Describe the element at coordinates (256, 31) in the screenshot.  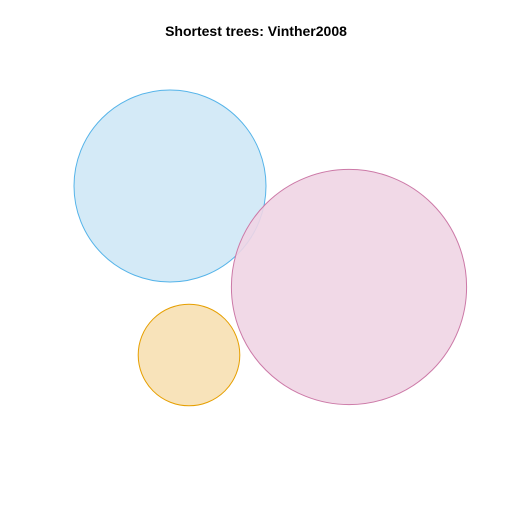
I see `chart-title: Shortest trees: Vinther2008` at that location.